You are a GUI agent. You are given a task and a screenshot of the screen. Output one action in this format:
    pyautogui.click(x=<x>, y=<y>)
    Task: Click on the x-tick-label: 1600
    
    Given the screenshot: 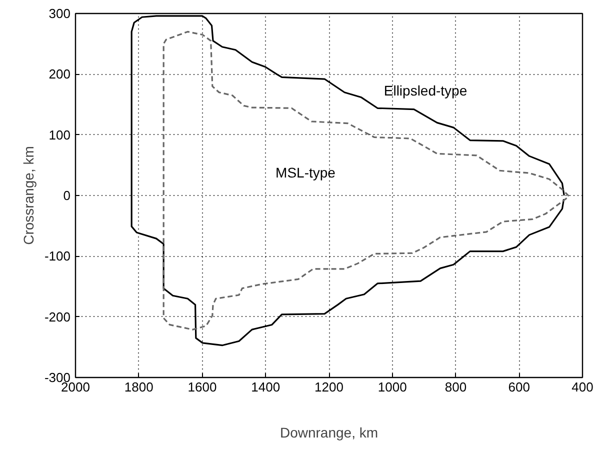 What is the action you would take?
    pyautogui.click(x=202, y=387)
    